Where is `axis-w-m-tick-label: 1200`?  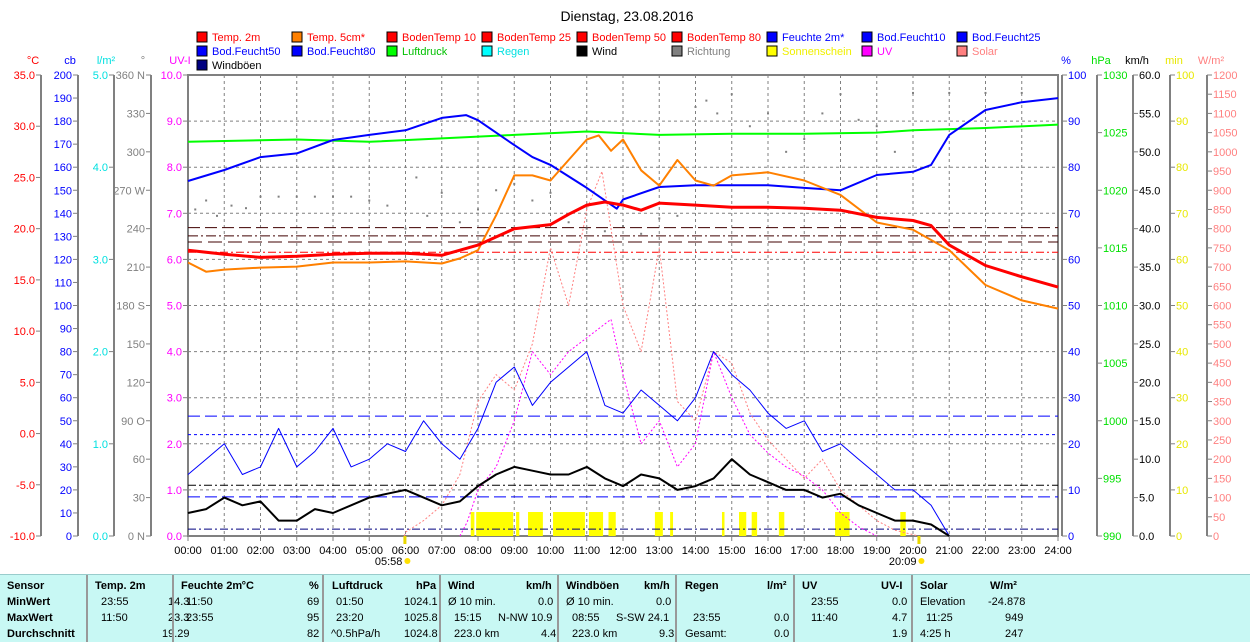 axis-w-m-tick-label: 1200 is located at coordinates (1225, 76).